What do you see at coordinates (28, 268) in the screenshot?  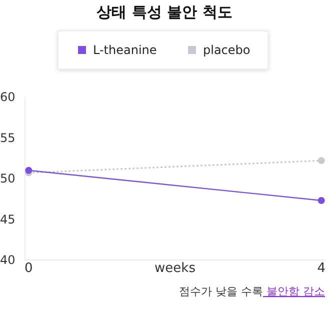 I see `x-tick-label: 0` at bounding box center [28, 268].